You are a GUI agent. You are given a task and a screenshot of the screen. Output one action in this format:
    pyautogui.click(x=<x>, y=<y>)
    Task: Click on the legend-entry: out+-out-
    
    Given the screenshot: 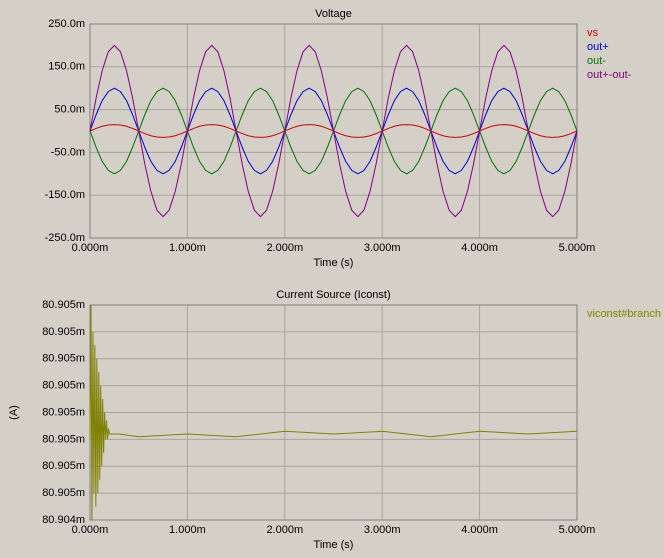 What is the action you would take?
    pyautogui.click(x=609, y=75)
    